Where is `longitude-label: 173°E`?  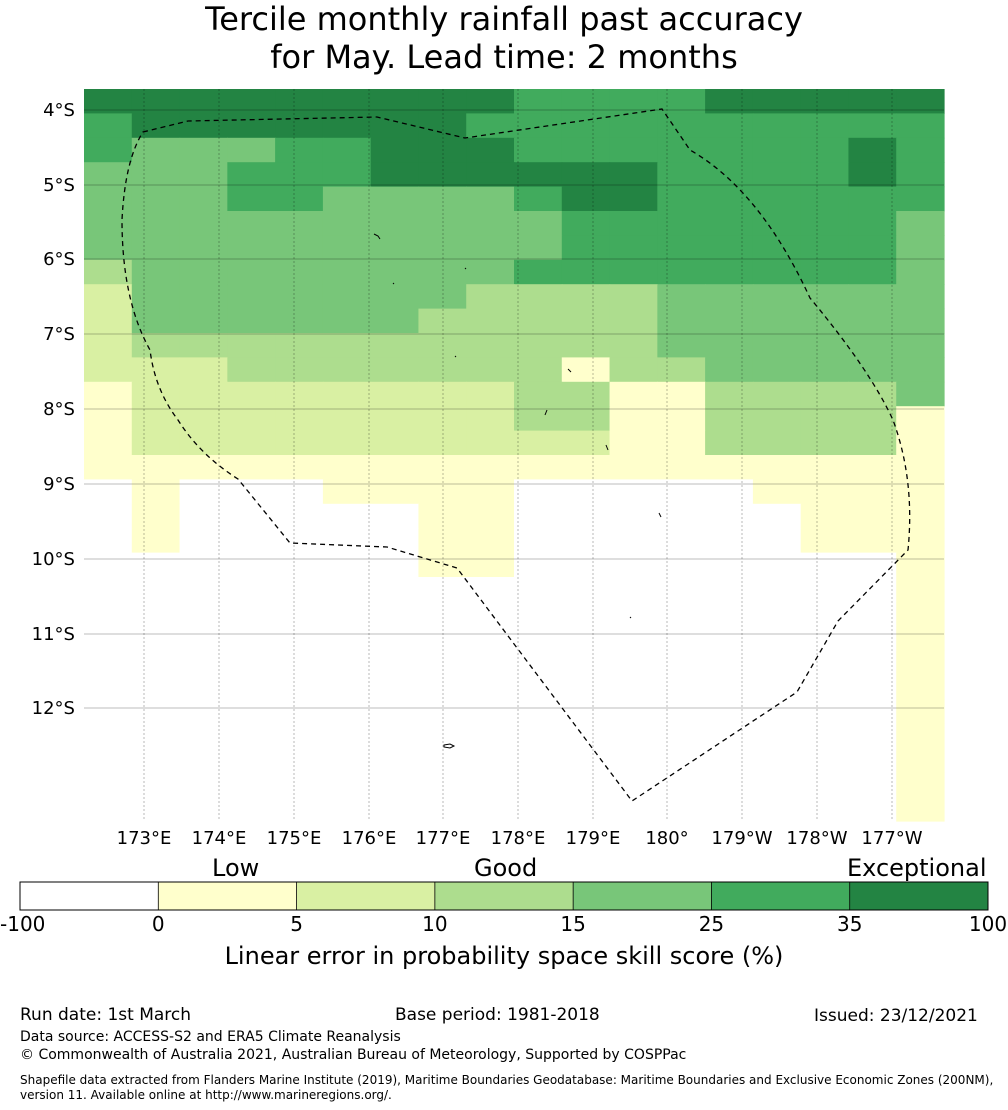
longitude-label: 173°E is located at coordinates (144, 838).